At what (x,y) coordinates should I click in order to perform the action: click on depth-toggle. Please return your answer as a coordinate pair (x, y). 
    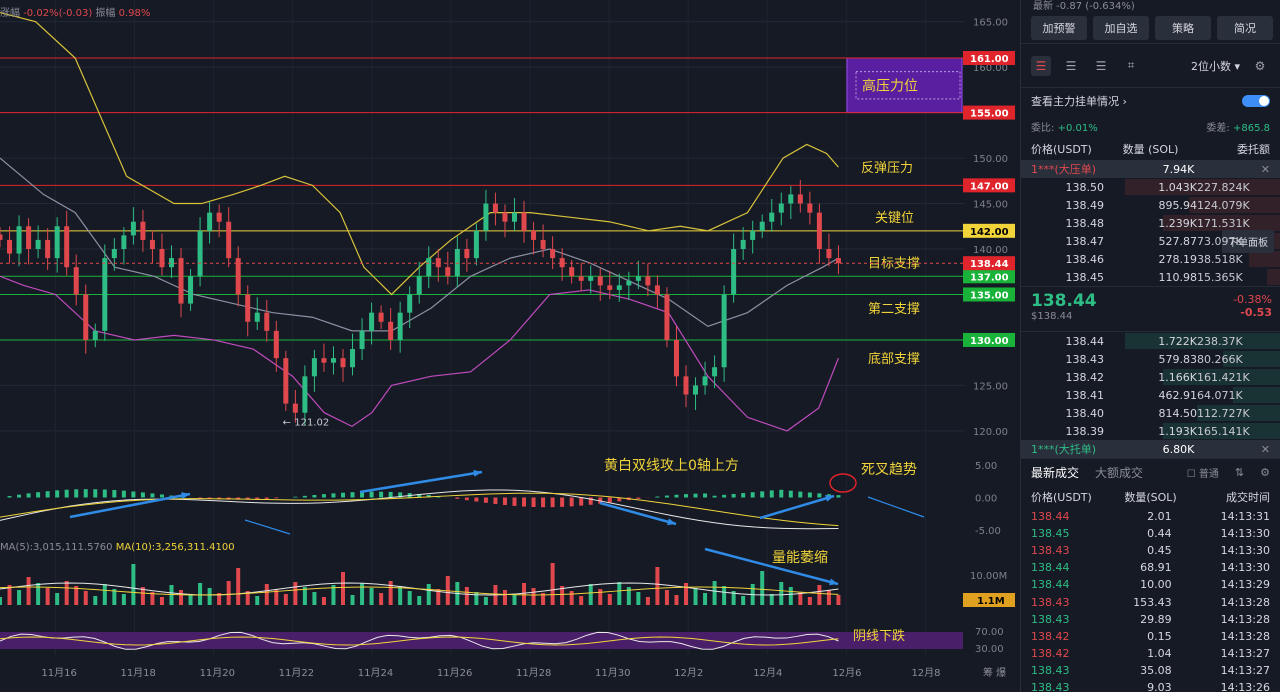
    Looking at the image, I should click on (1256, 101).